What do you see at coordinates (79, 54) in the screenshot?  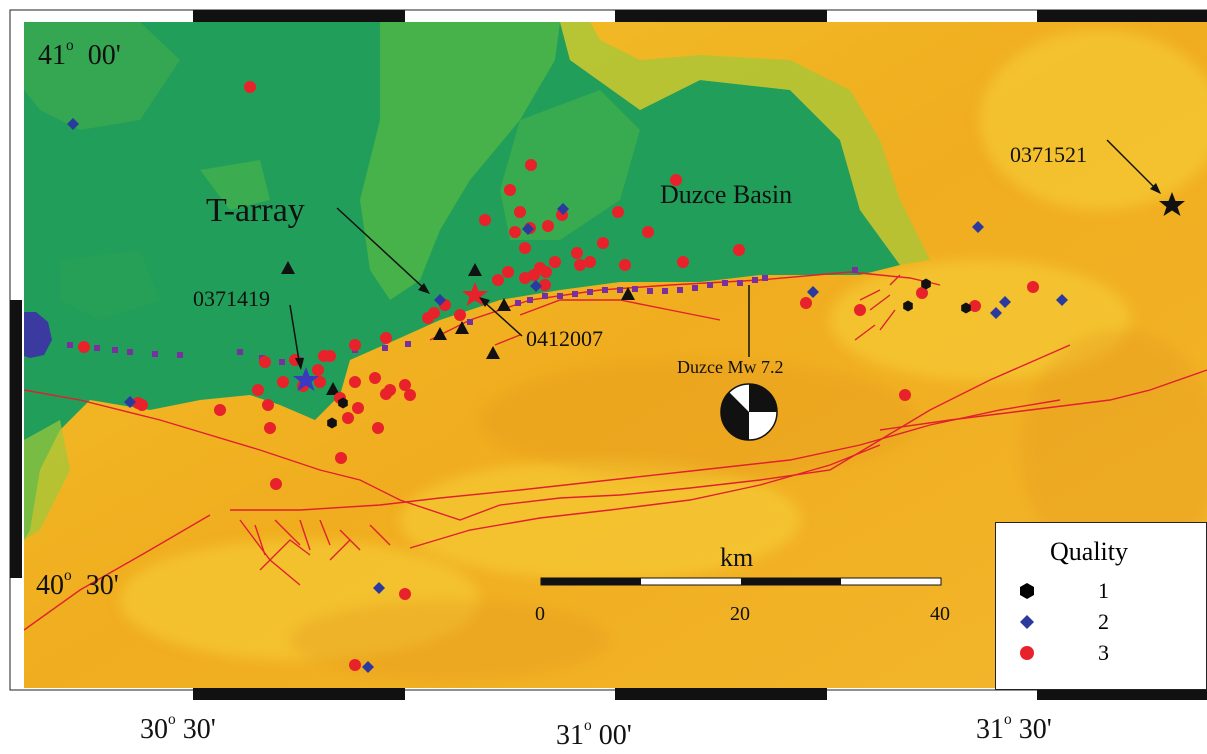 I see `latitude-label-41-00: 41o 00'` at bounding box center [79, 54].